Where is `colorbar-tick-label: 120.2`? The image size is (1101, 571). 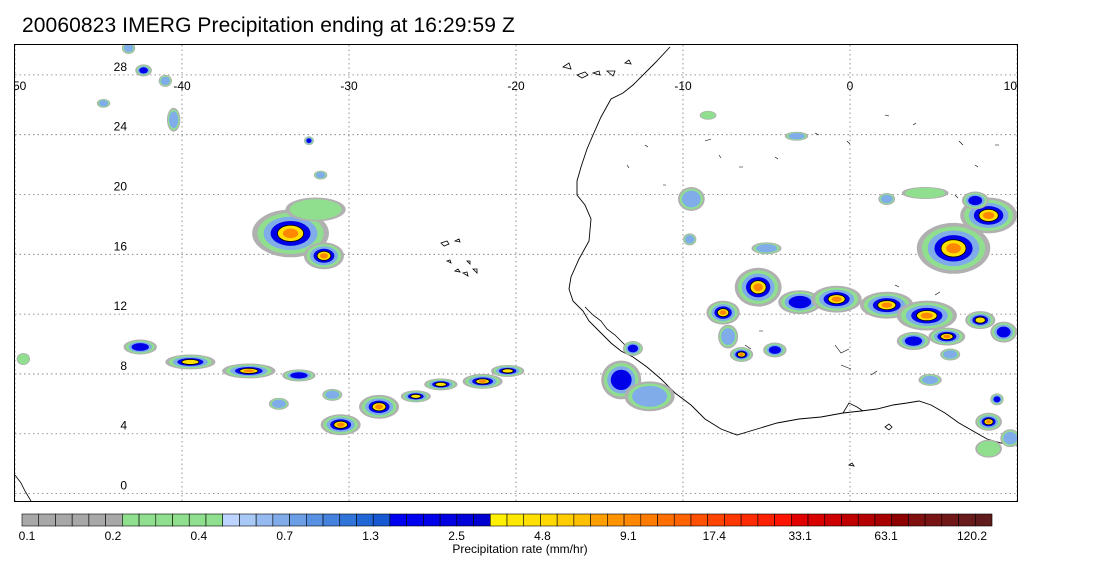
colorbar-tick-label: 120.2 is located at coordinates (972, 536).